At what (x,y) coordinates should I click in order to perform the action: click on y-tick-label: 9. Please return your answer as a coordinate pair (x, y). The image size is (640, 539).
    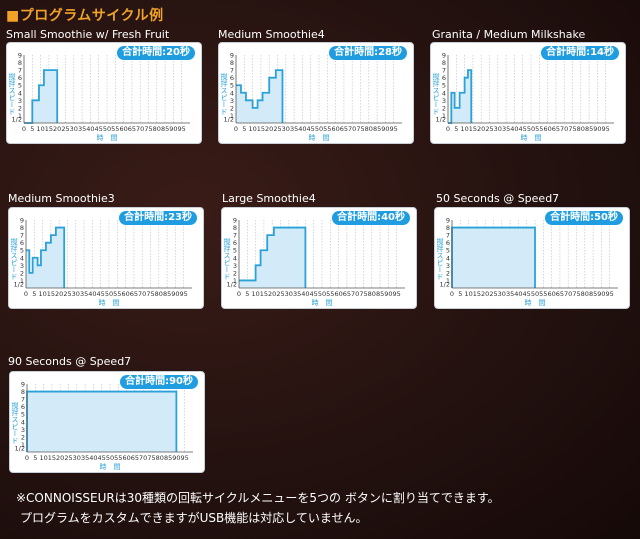
    Looking at the image, I should click on (22, 221).